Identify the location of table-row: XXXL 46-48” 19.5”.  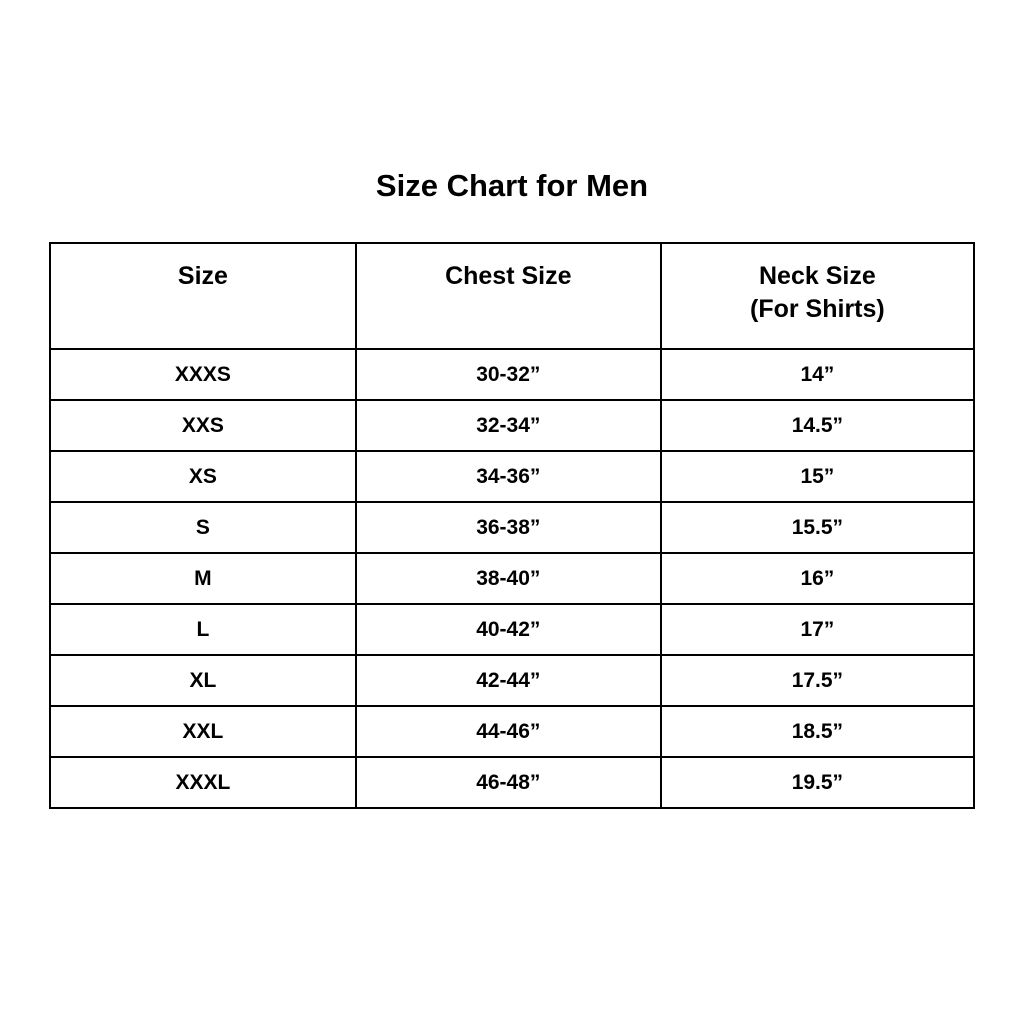
(512, 782).